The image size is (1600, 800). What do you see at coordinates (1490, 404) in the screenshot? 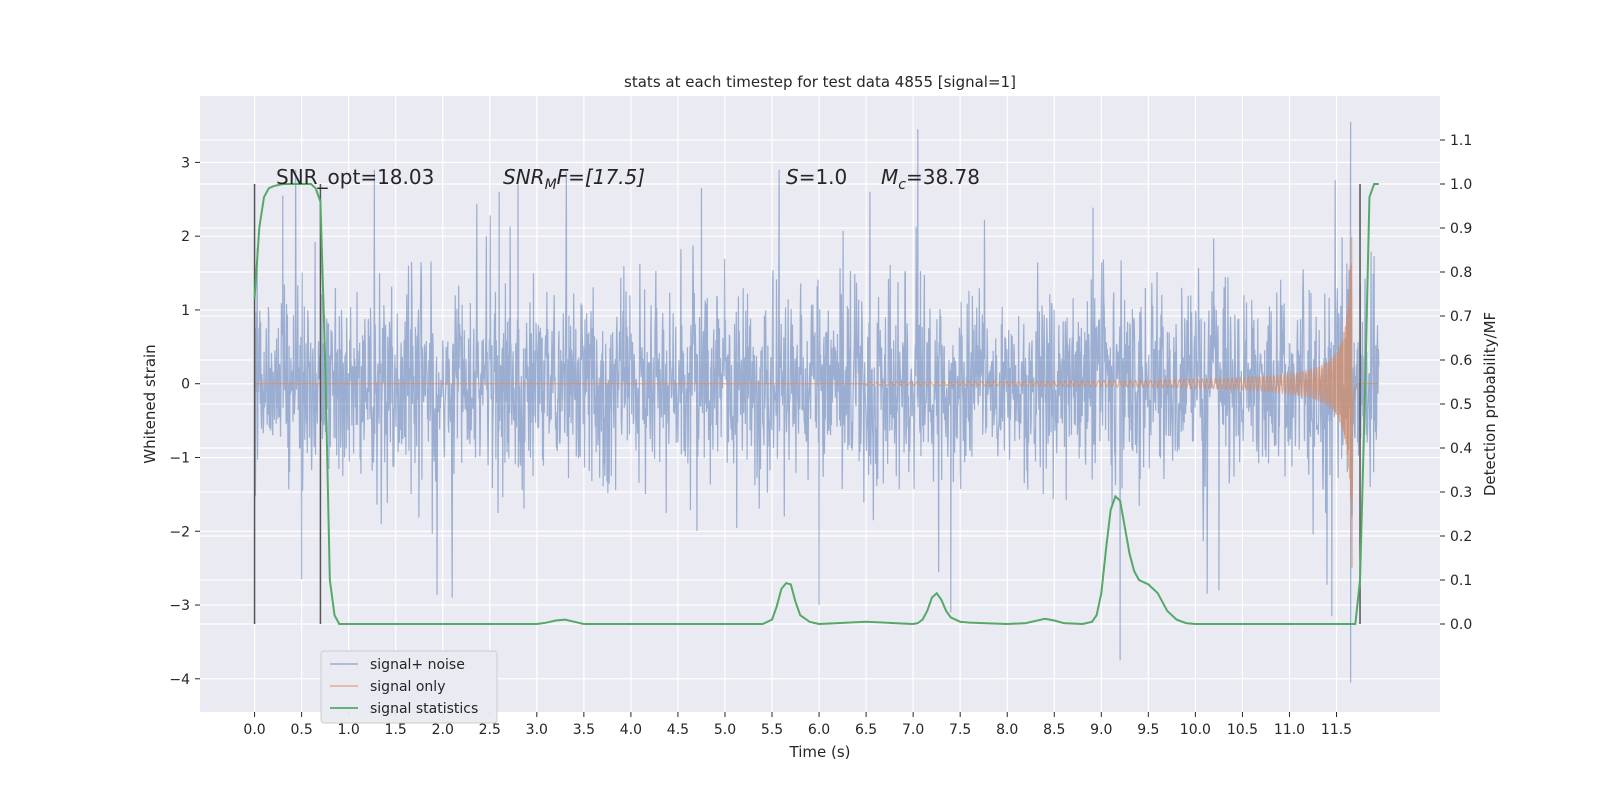
I see `y-axis-label-right: Detection probability/MF` at bounding box center [1490, 404].